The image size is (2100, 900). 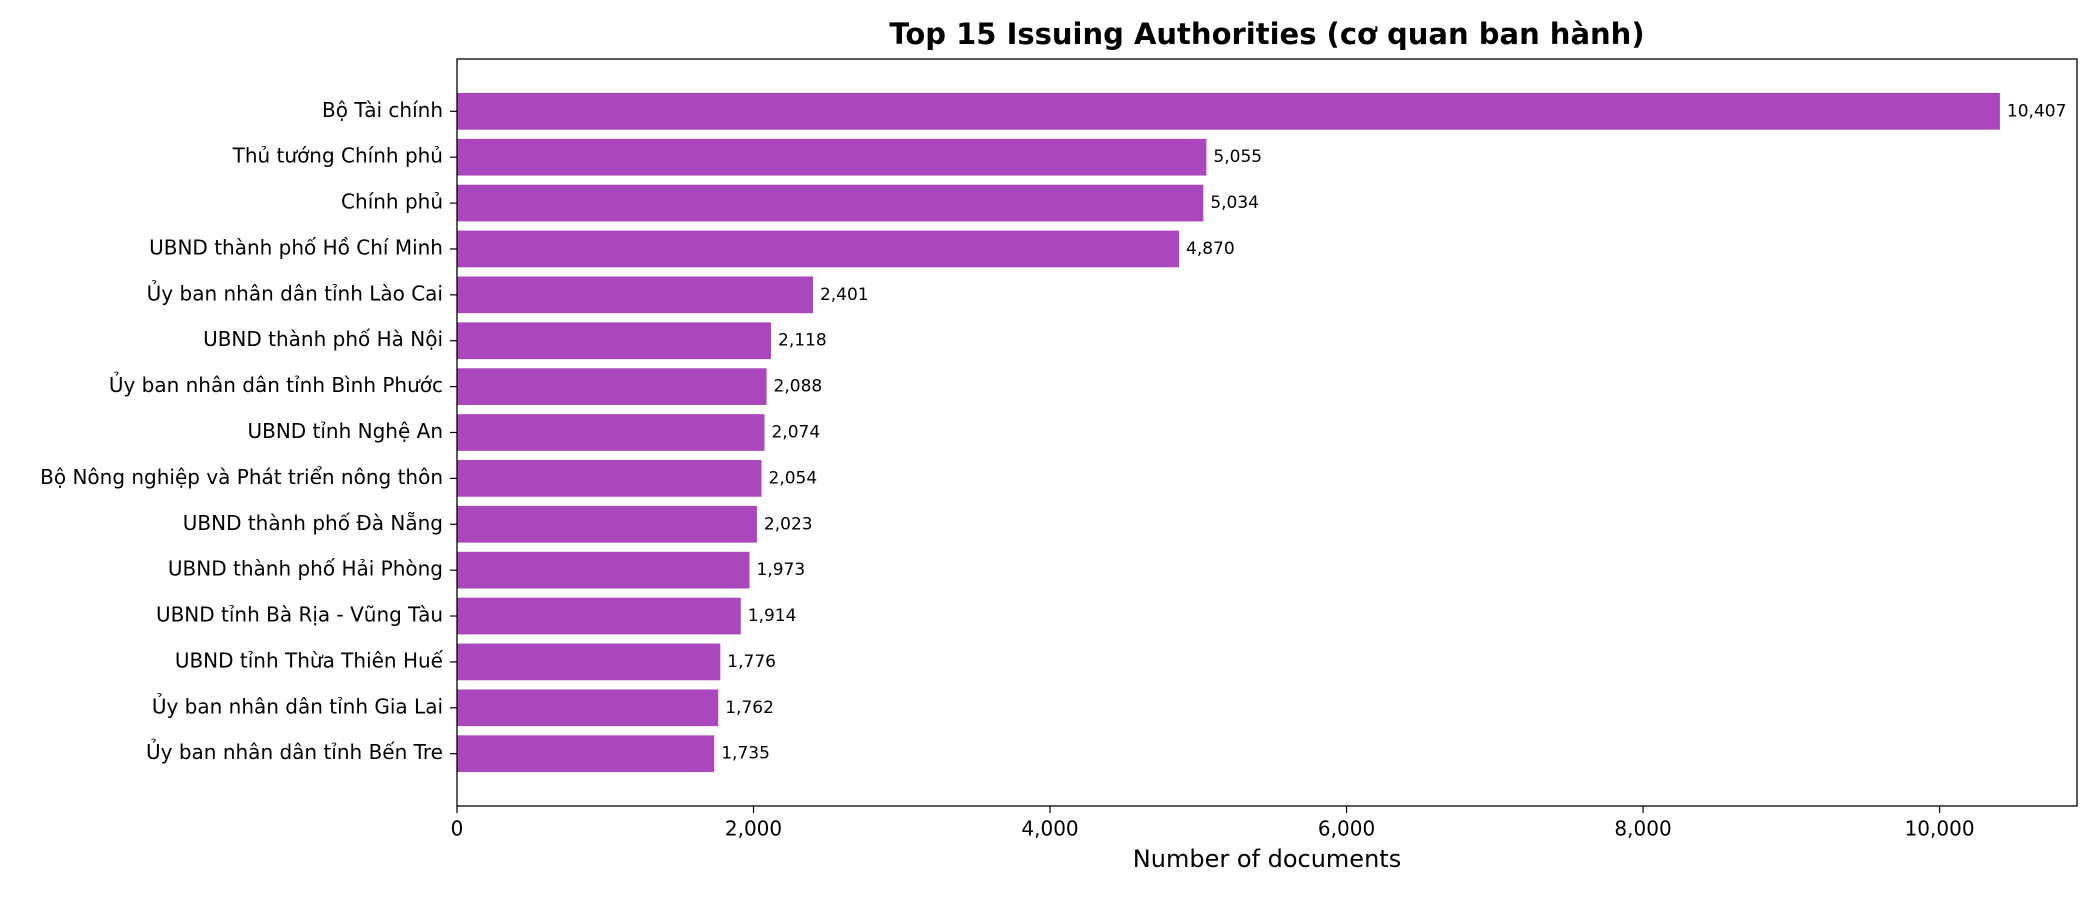 I want to click on value-label: 2,118, so click(x=802, y=341).